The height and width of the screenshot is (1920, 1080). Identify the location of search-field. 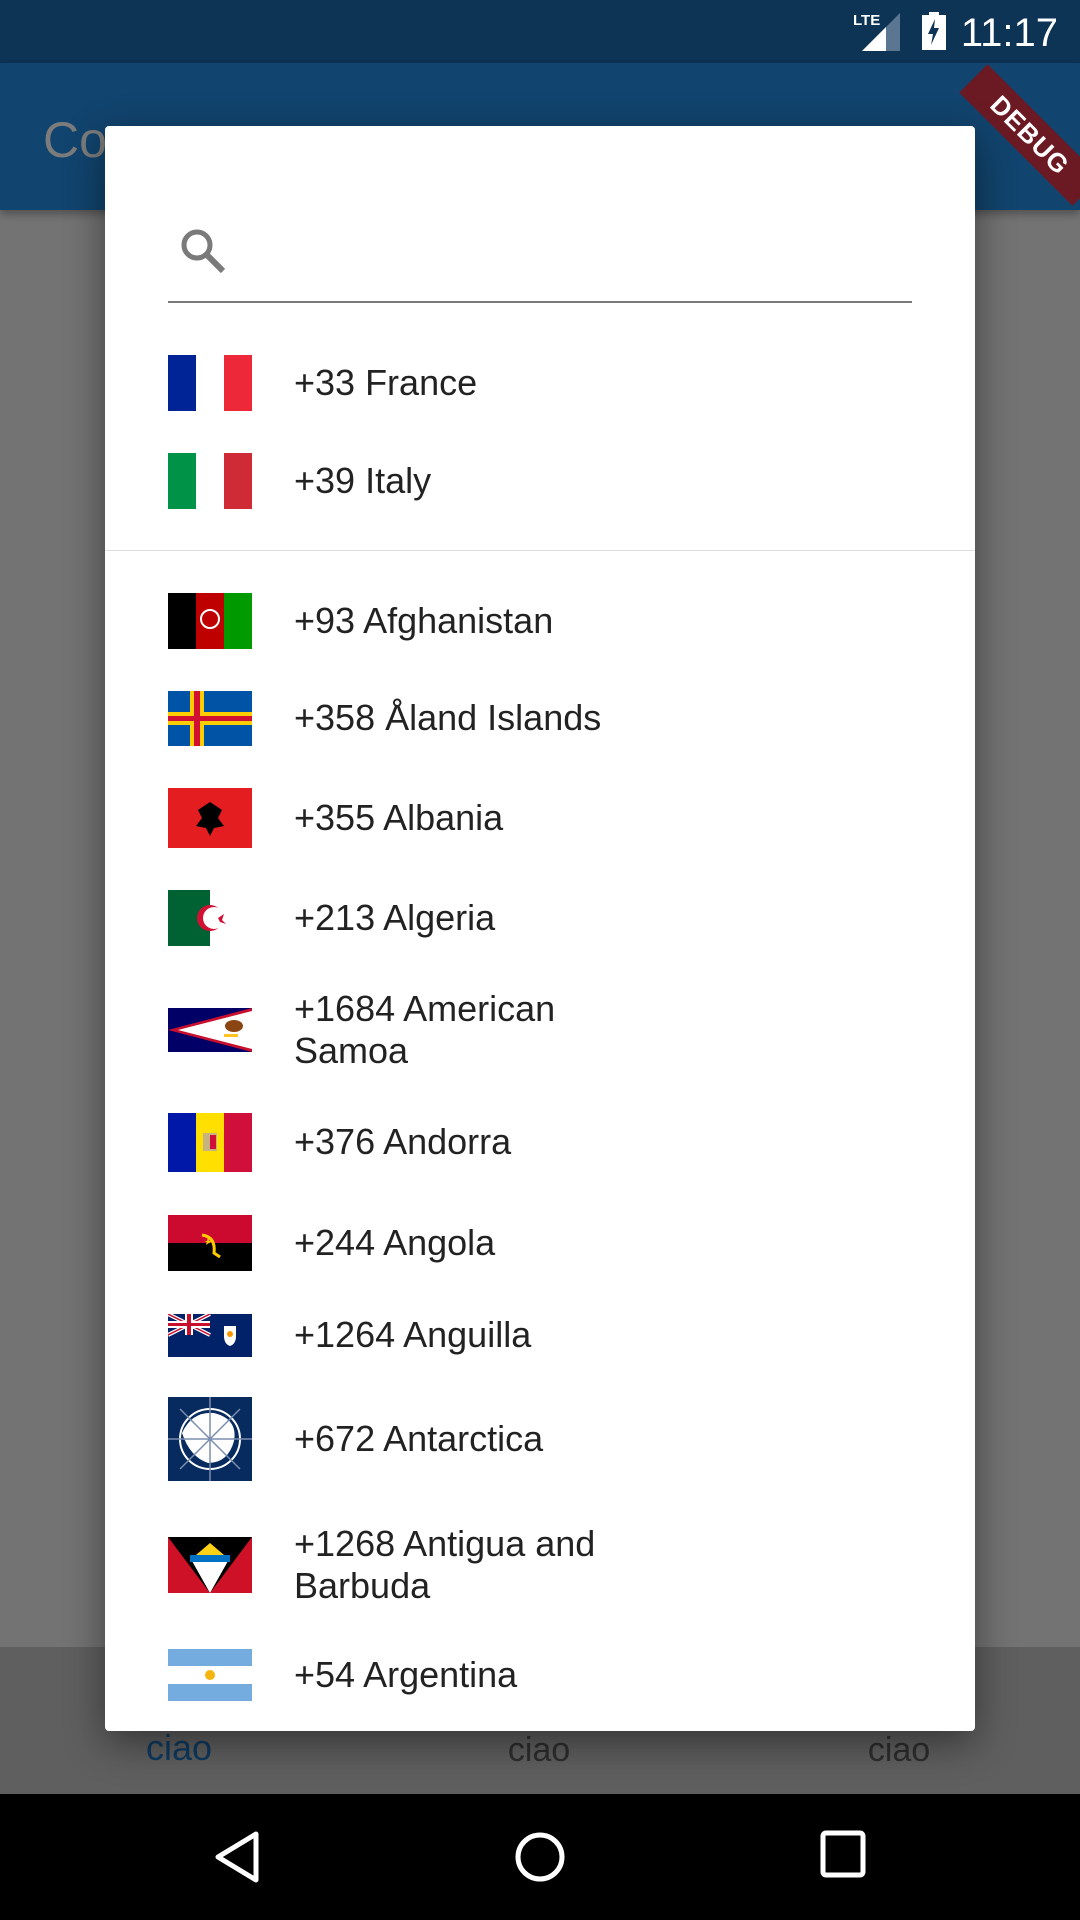
(540, 249).